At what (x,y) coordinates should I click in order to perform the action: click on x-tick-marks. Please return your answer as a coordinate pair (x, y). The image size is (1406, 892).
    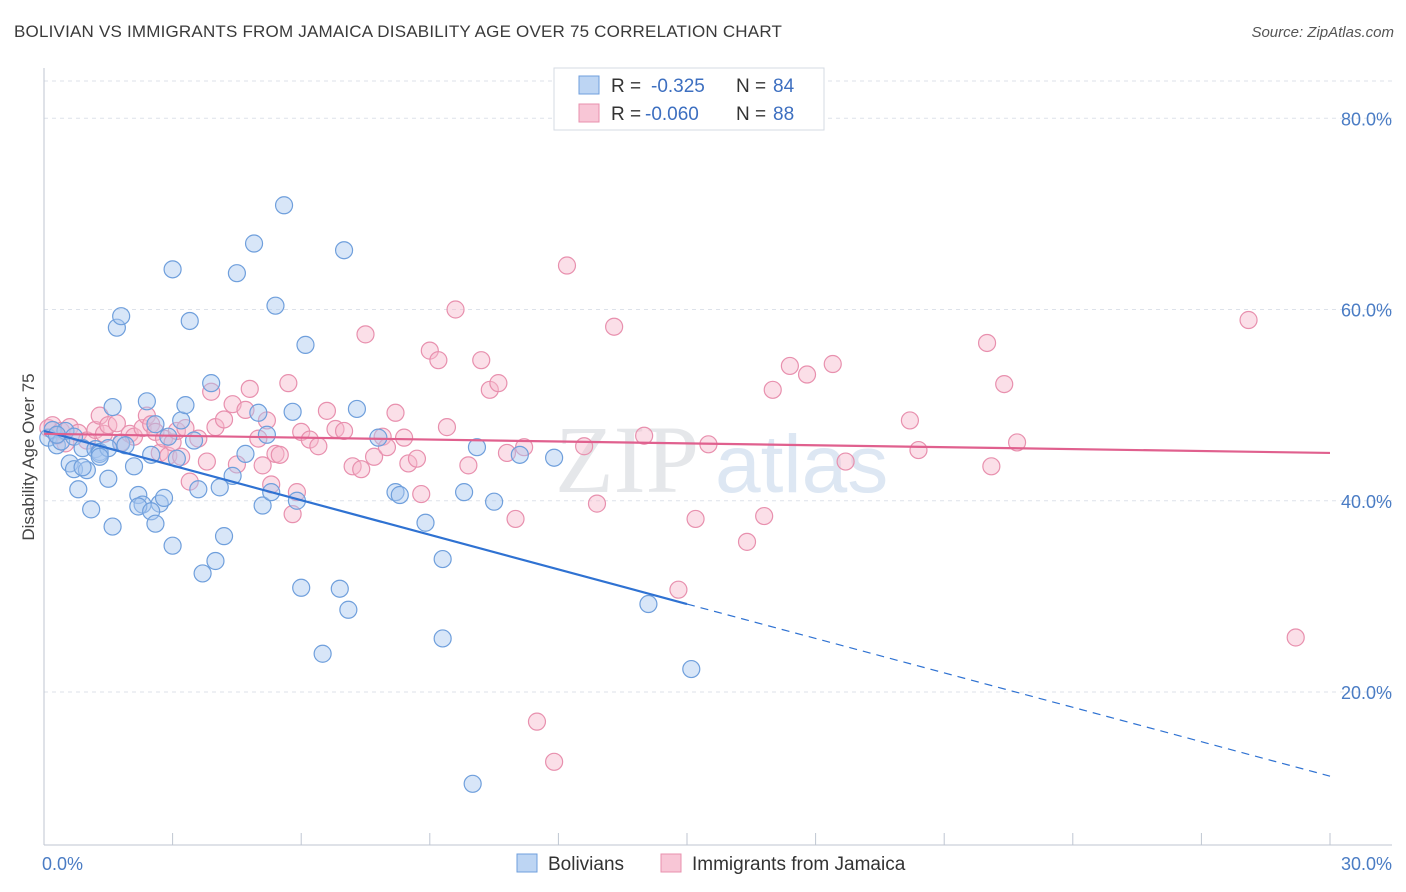
    Looking at the image, I should click on (751, 839).